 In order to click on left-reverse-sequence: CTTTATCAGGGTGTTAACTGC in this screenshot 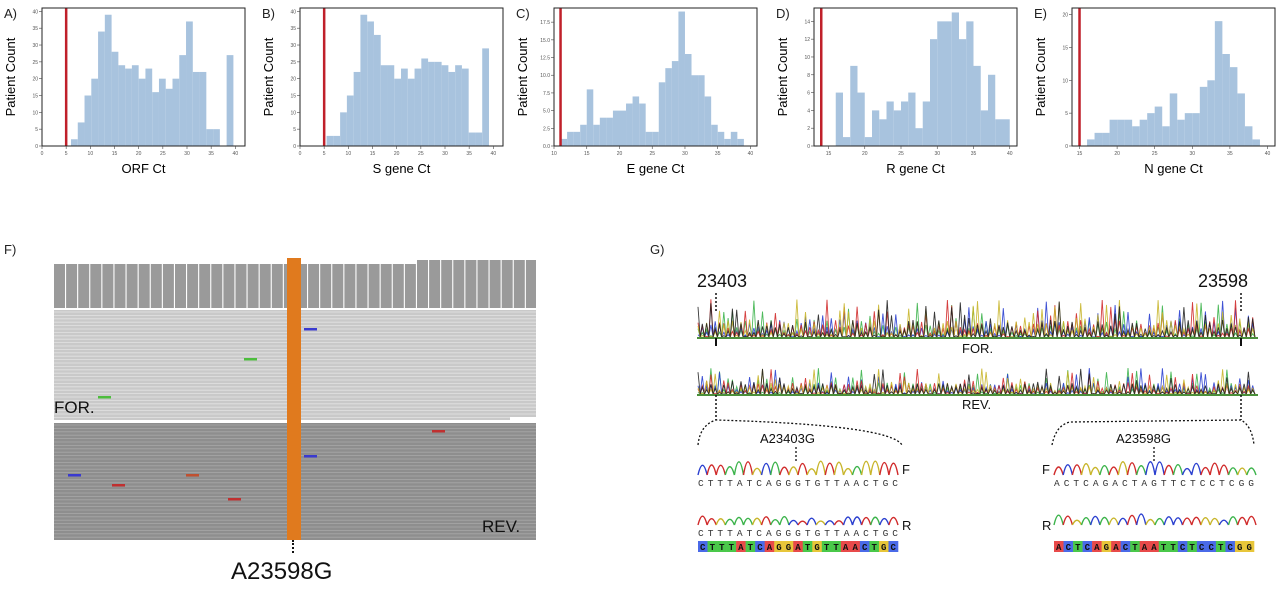, I will do `click(798, 533)`.